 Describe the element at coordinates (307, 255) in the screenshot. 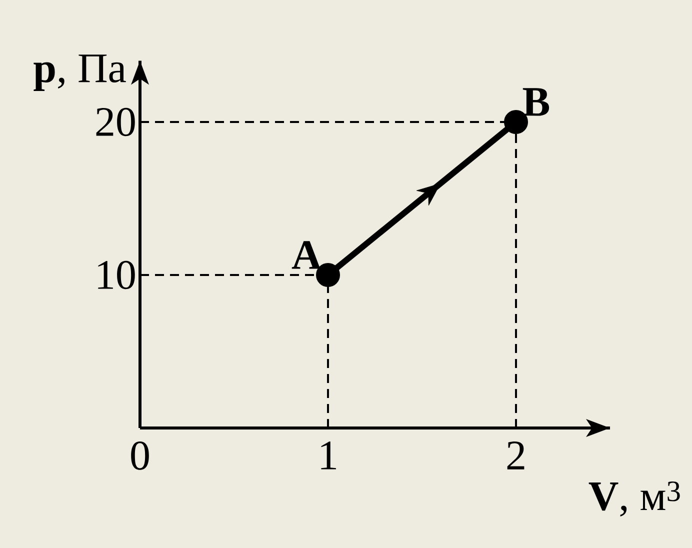

I see `annotation: A` at that location.